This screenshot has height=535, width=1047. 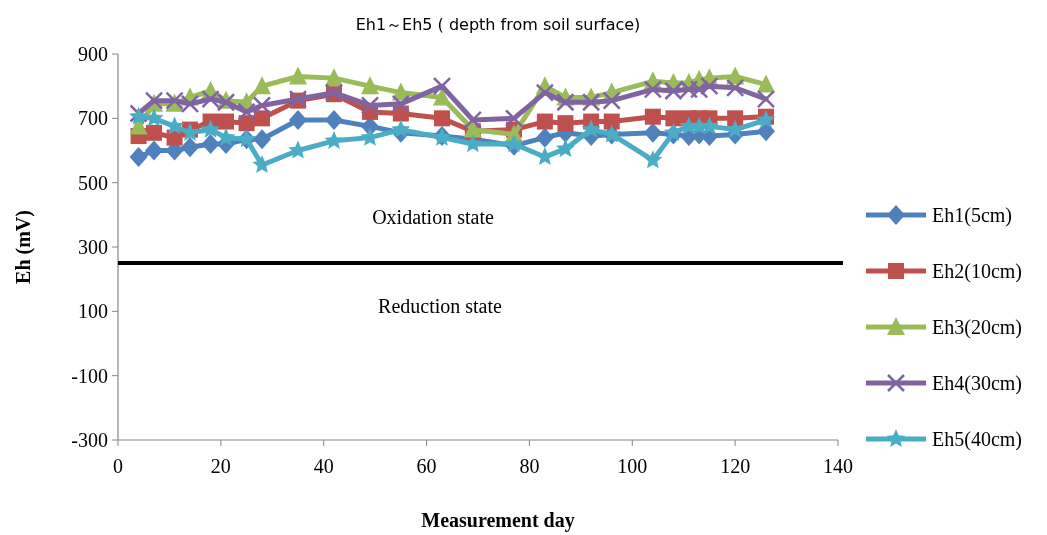 What do you see at coordinates (977, 439) in the screenshot?
I see `legend-label: Eh5(40cm)` at bounding box center [977, 439].